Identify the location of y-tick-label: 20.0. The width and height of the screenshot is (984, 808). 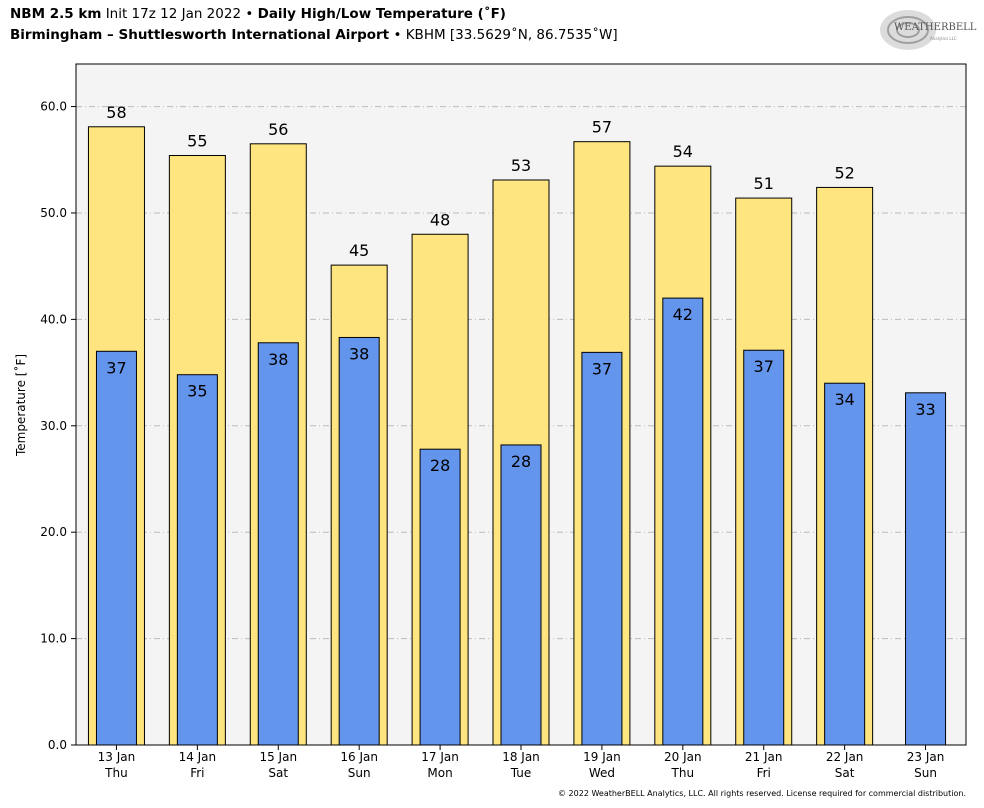
(53, 532).